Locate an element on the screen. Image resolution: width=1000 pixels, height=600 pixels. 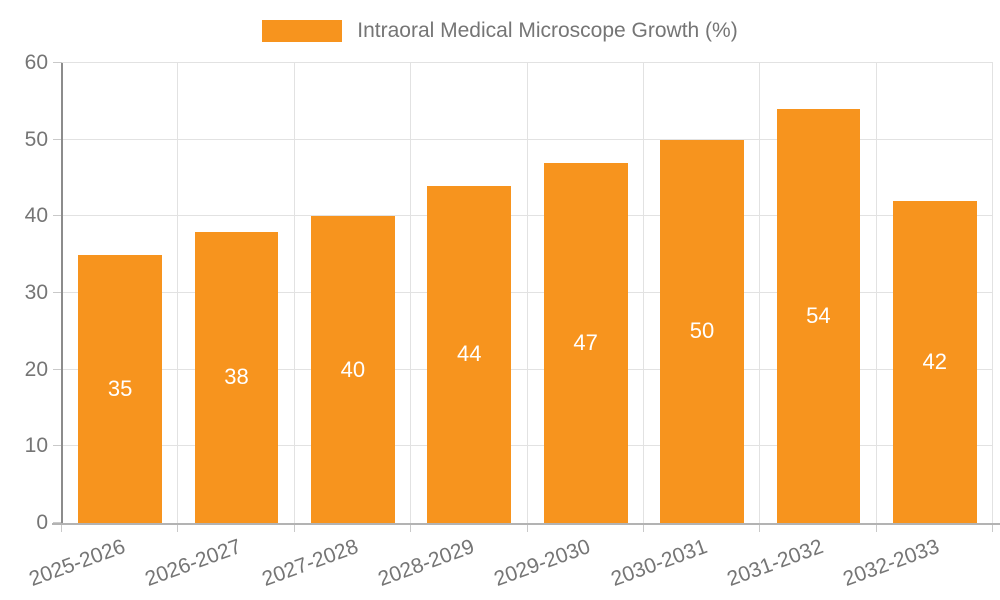
bar-2026-2027: 38 is located at coordinates (236, 377).